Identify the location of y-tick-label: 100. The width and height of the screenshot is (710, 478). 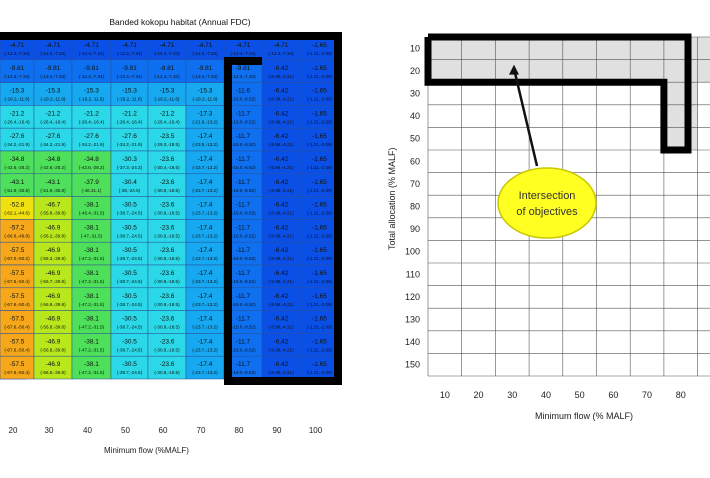
(412, 252).